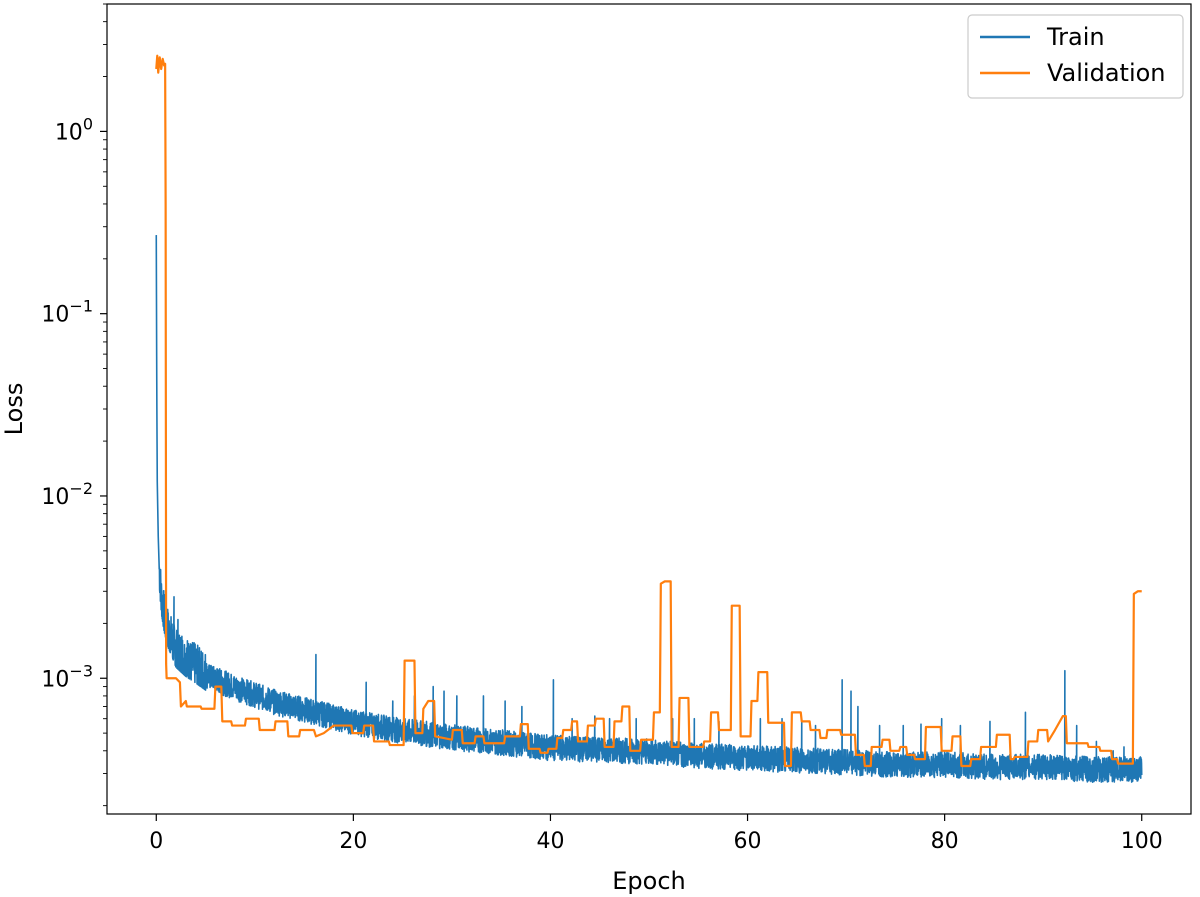  Describe the element at coordinates (74, 129) in the screenshot. I see `y-tick-label: 10⁰` at that location.